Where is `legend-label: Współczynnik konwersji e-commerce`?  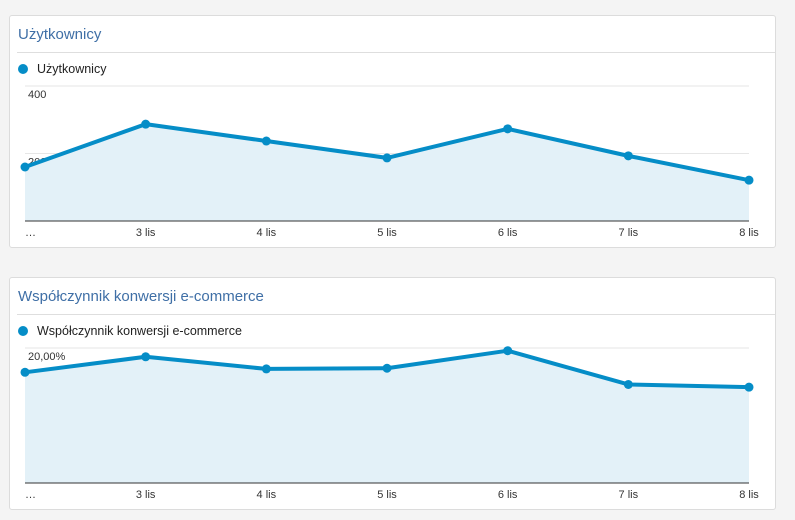
legend-label: Współczynnik konwersji e-commerce is located at coordinates (139, 331).